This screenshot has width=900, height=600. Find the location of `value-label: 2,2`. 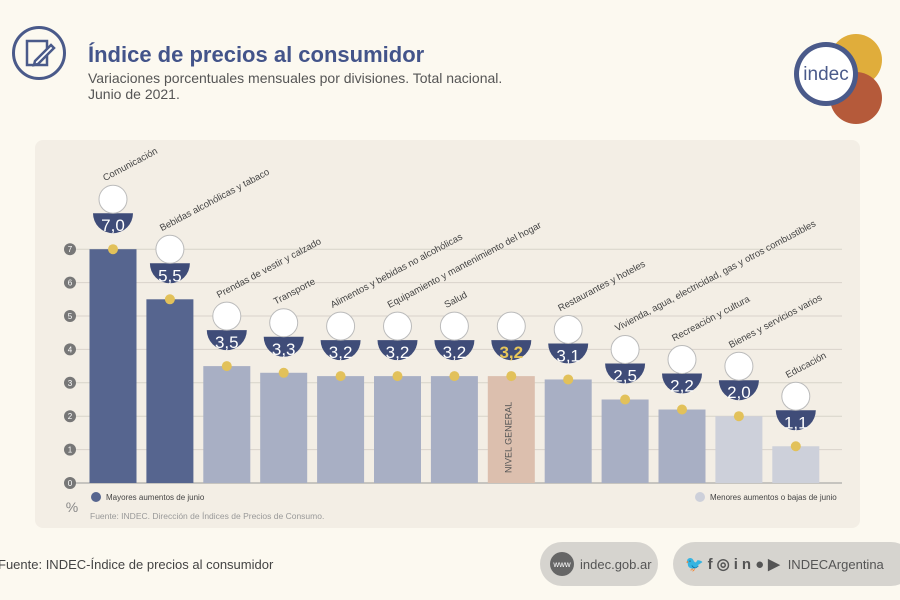

value-label: 2,2 is located at coordinates (682, 386).